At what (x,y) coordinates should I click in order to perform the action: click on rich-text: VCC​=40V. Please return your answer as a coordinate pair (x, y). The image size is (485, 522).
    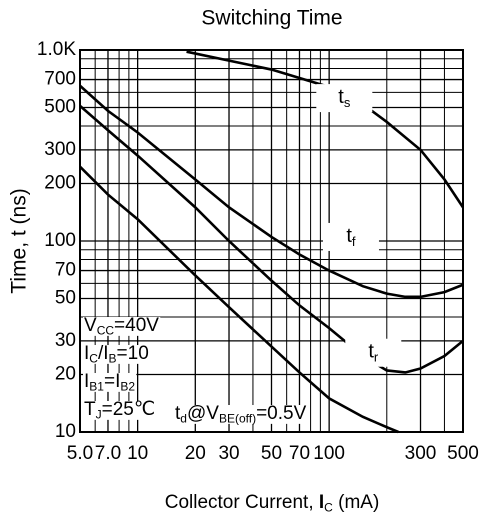
    Looking at the image, I should click on (121, 326).